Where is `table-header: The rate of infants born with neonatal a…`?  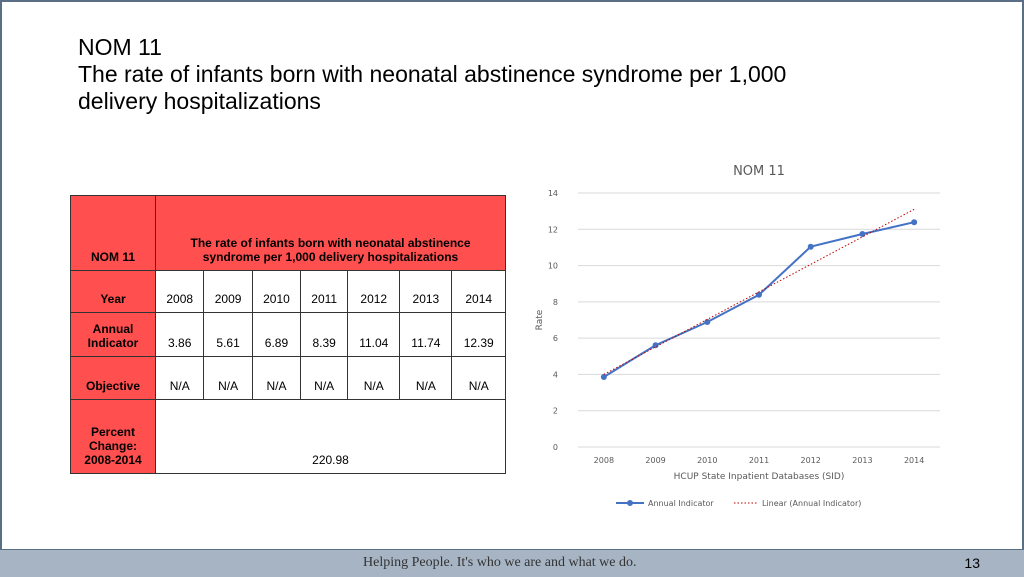 table-header: The rate of infants born with neonatal a… is located at coordinates (330, 233).